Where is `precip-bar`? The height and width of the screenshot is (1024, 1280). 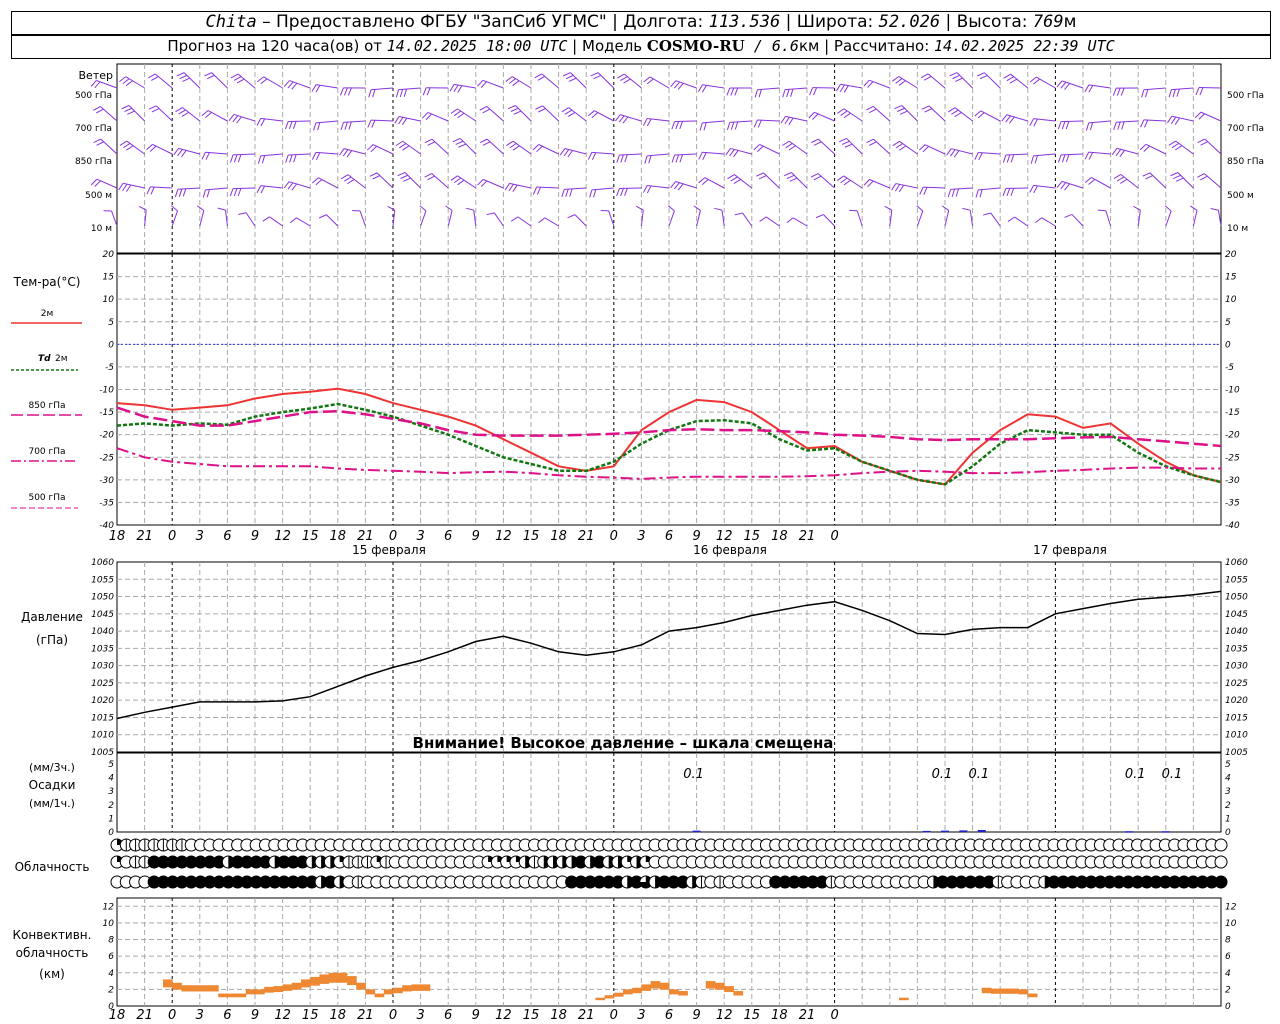
precip-bar is located at coordinates (1129, 832).